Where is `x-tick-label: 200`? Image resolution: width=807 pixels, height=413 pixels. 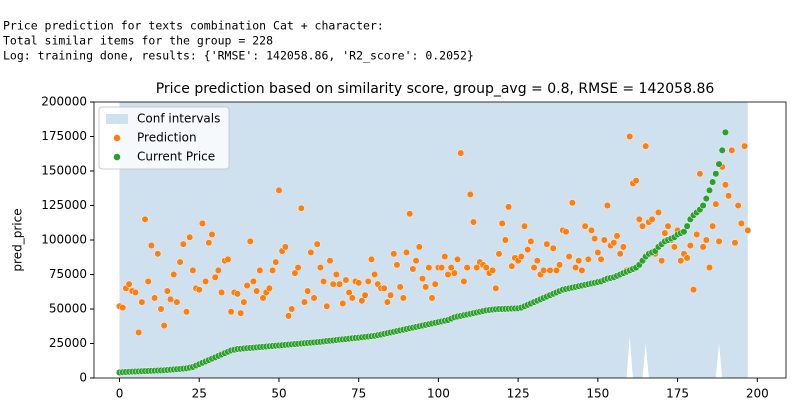 x-tick-label: 200 is located at coordinates (757, 394).